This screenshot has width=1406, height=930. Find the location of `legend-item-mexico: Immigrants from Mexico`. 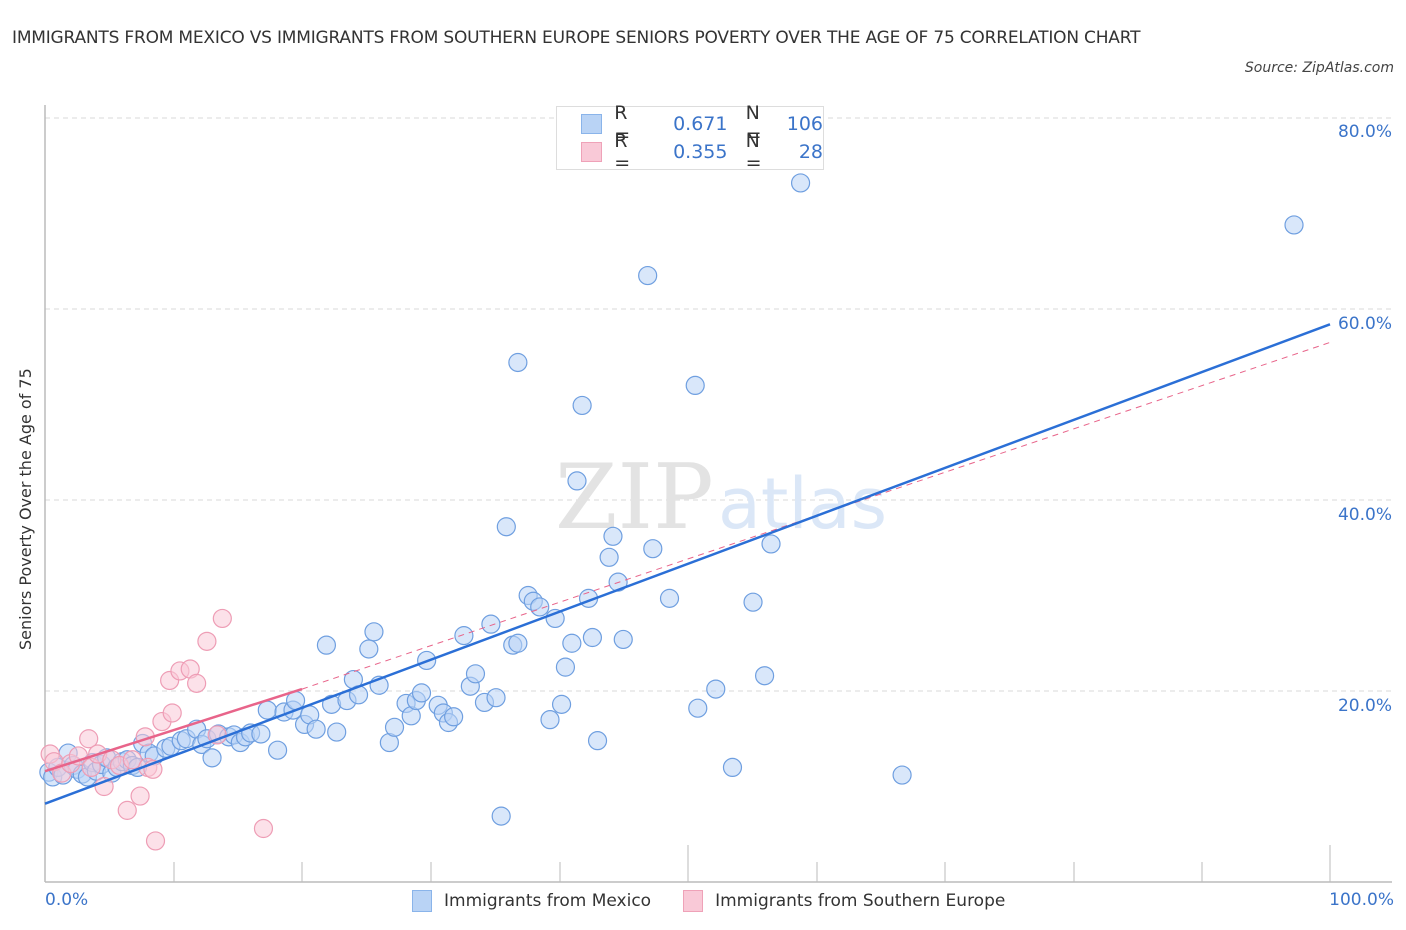

legend-item-mexico: Immigrants from Mexico is located at coordinates (531, 901).